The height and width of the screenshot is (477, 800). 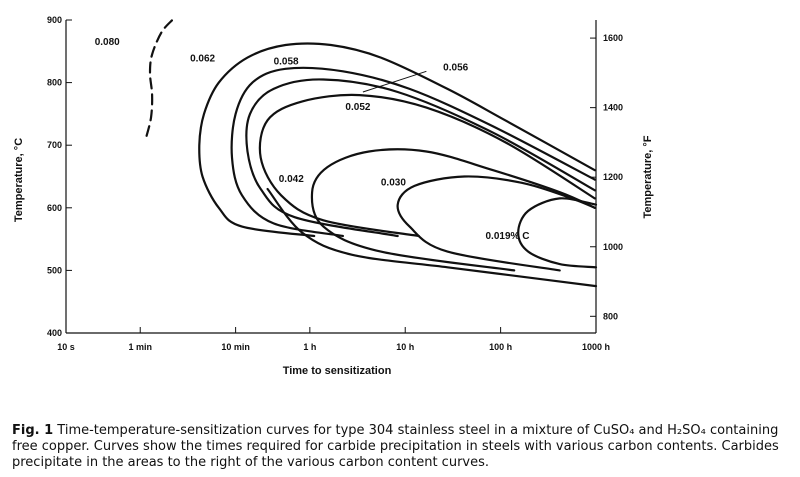 I want to click on curve-boundary, so click(x=432, y=237).